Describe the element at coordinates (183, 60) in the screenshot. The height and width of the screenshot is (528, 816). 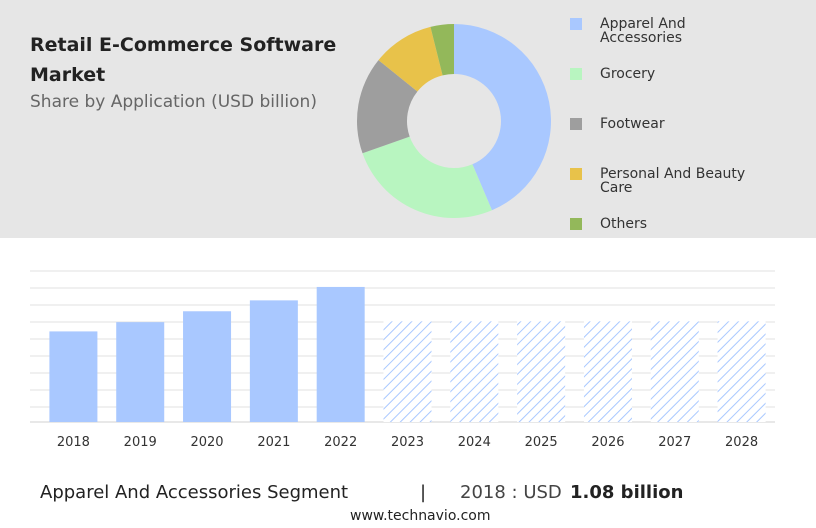
I see `title: Retail E-Commerce Software Market` at that location.